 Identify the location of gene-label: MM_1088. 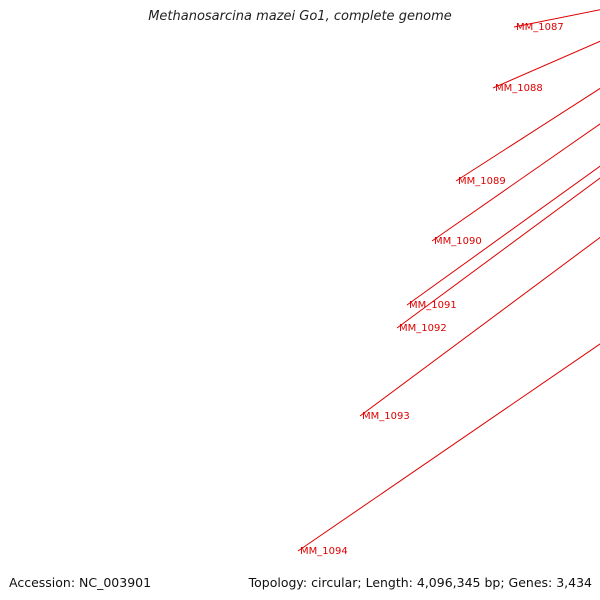
(519, 88).